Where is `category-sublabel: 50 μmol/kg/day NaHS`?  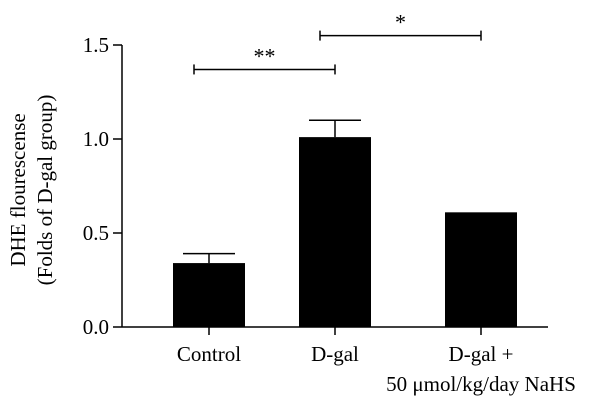 category-sublabel: 50 μmol/kg/day NaHS is located at coordinates (481, 384).